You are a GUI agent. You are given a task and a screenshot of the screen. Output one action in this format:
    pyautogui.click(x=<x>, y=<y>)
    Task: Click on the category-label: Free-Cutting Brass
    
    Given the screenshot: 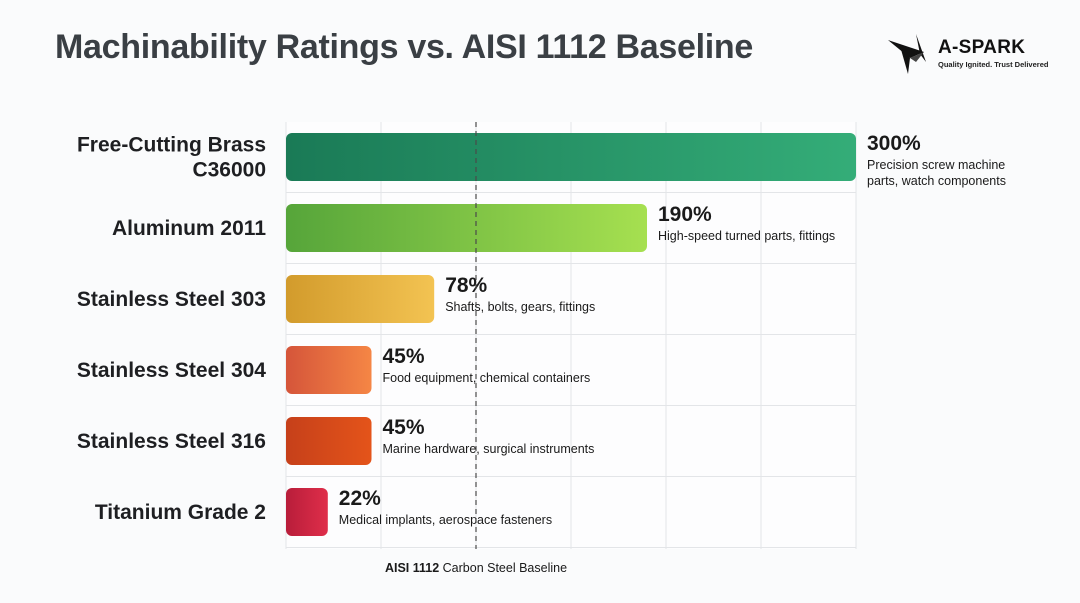 What is the action you would take?
    pyautogui.click(x=171, y=145)
    